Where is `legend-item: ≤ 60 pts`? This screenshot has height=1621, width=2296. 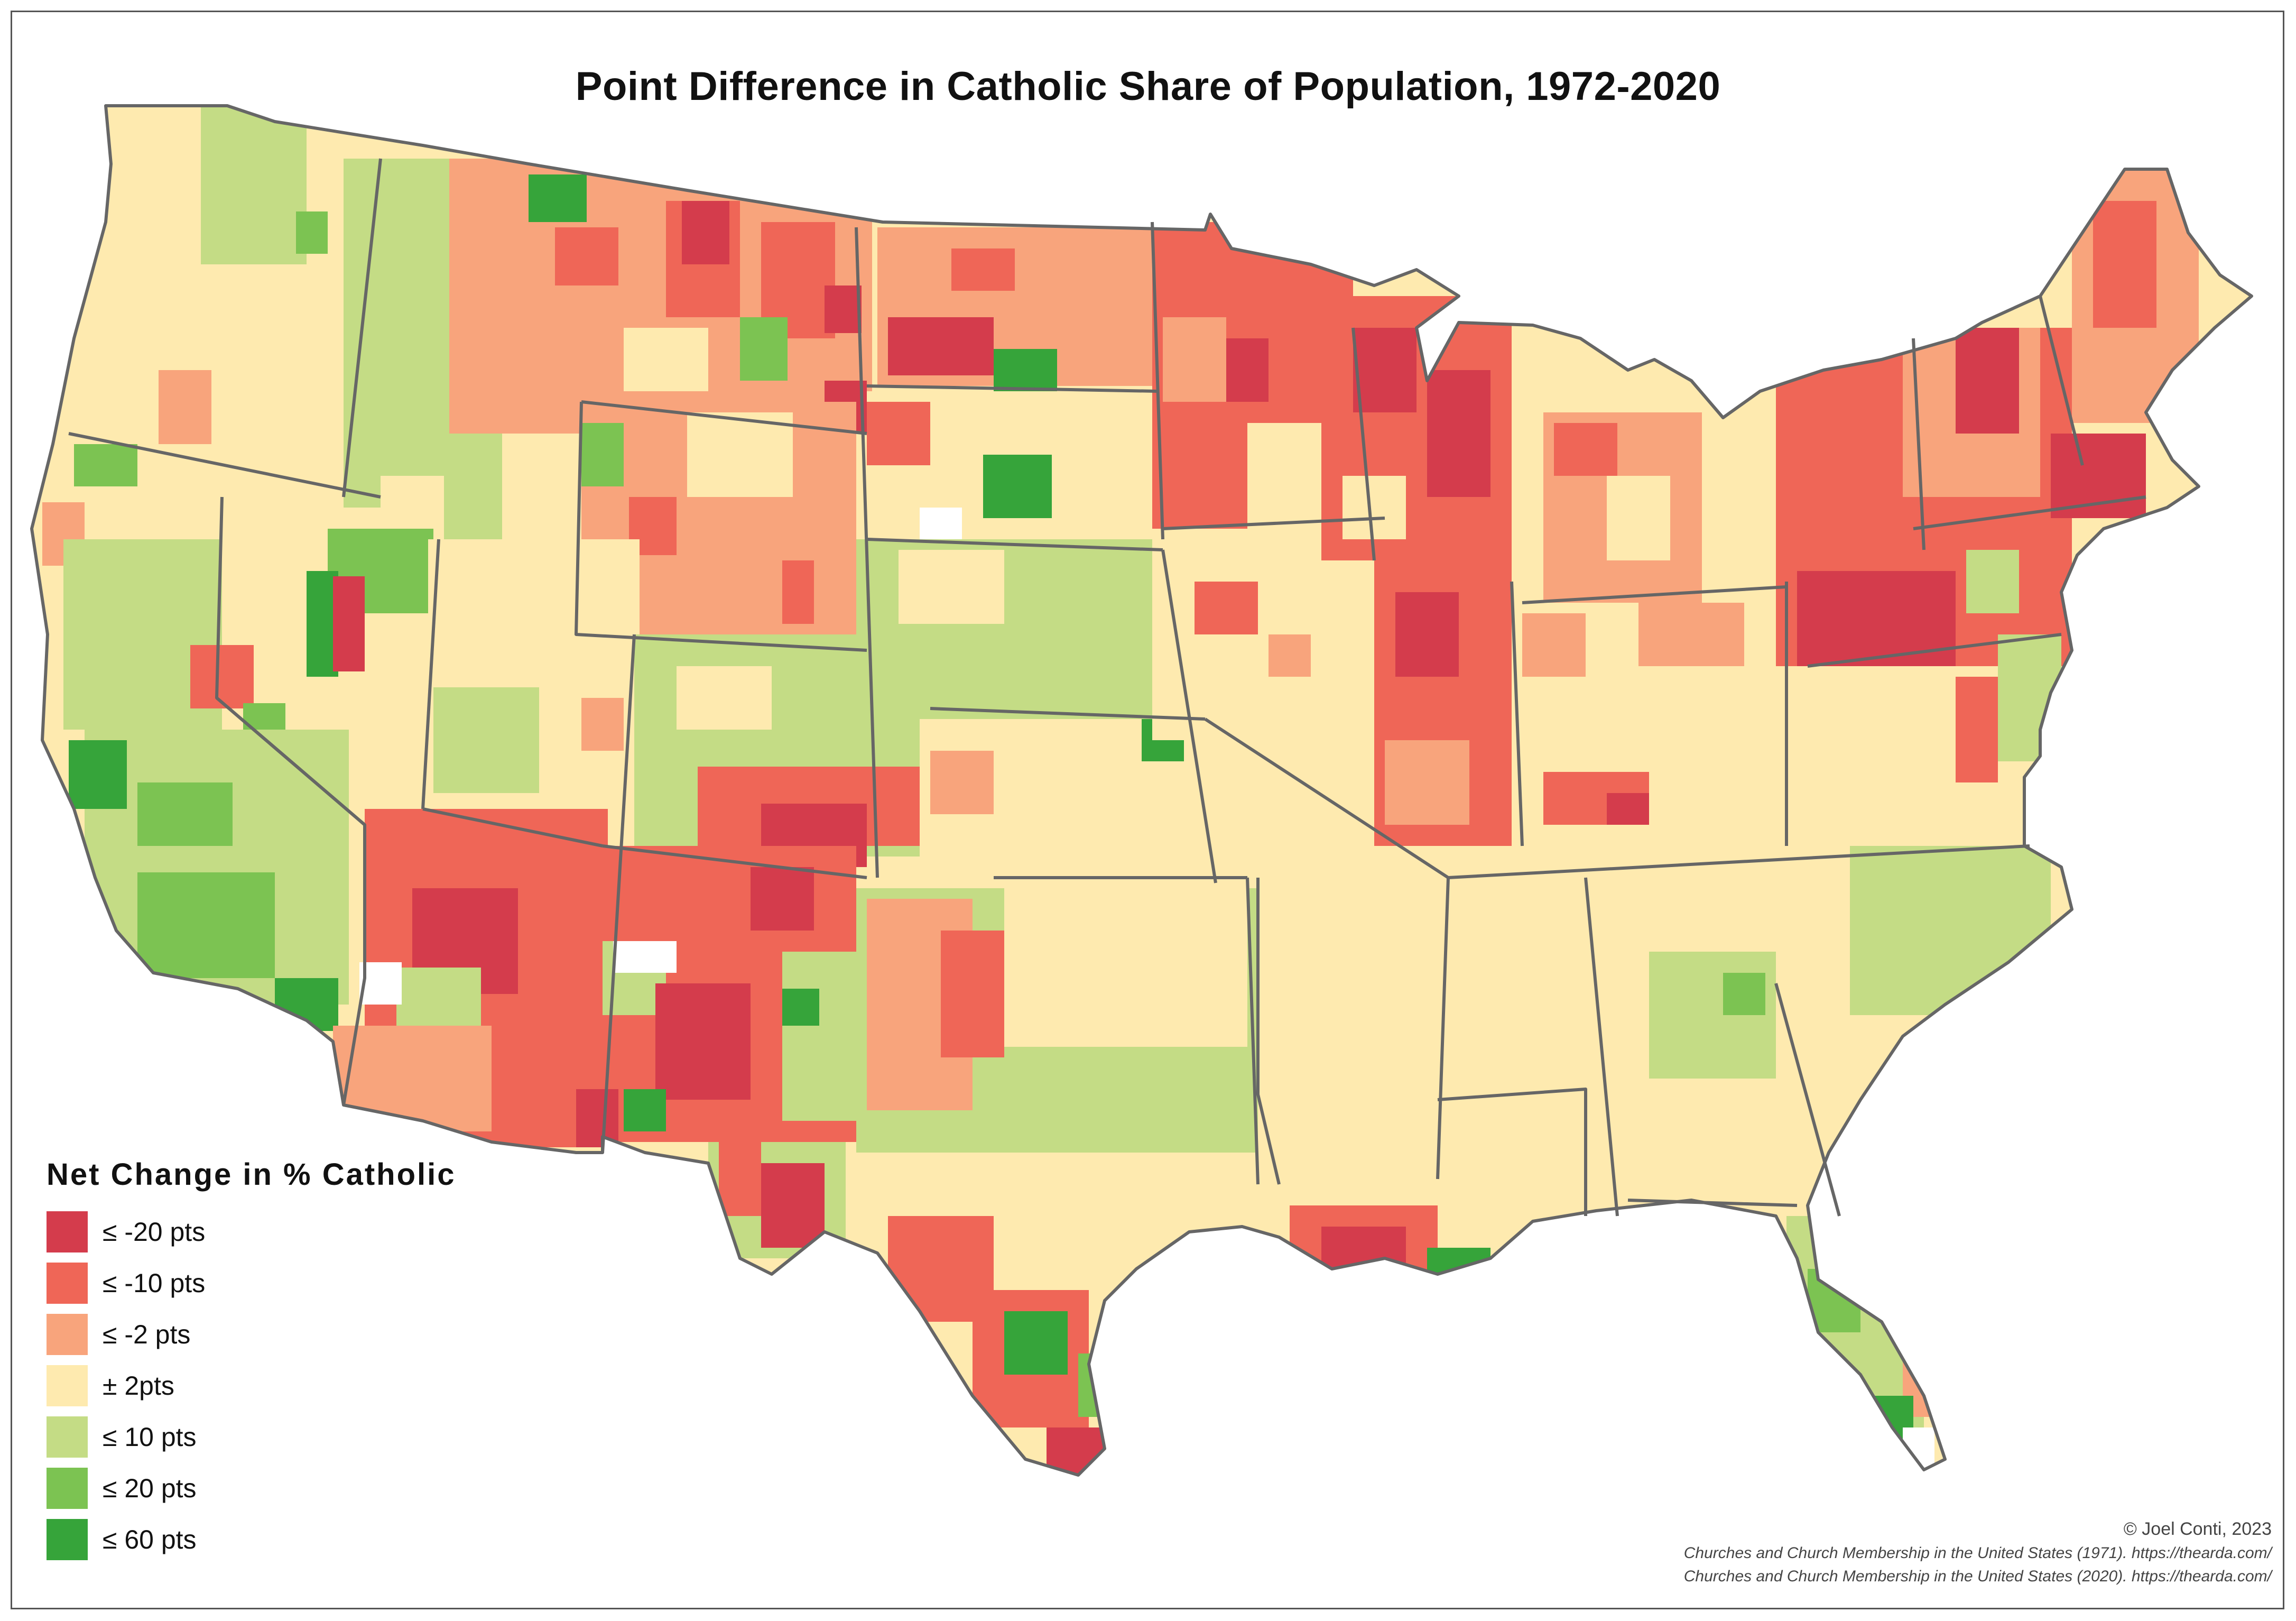 legend-item: ≤ 60 pts is located at coordinates (251, 1539).